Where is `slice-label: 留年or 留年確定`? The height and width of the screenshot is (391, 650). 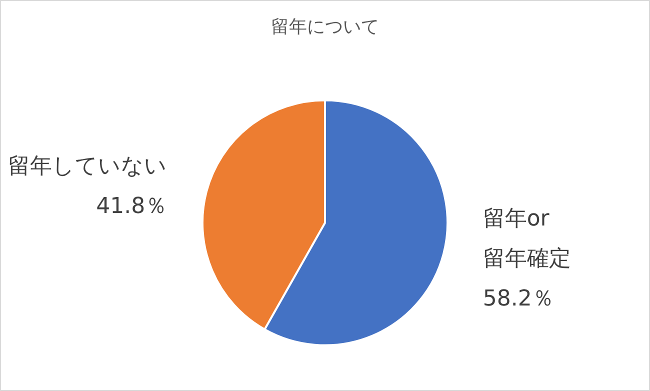 slice-label: 留年or 留年確定 is located at coordinates (526, 239).